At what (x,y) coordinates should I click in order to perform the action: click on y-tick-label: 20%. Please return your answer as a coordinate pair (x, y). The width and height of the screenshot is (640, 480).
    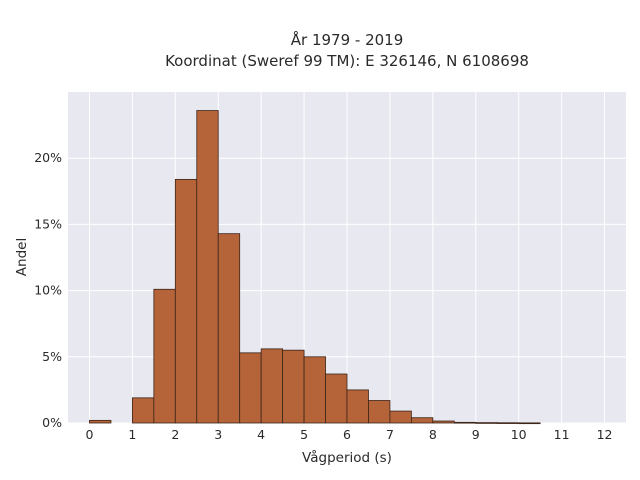
    Looking at the image, I should click on (48, 157).